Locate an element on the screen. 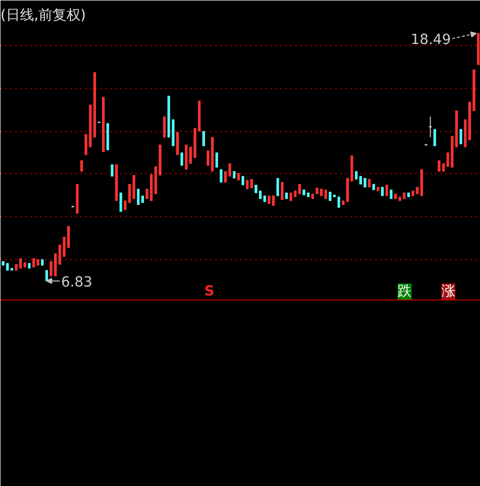 This screenshot has width=480, height=486. annotation: 涨 is located at coordinates (448, 291).